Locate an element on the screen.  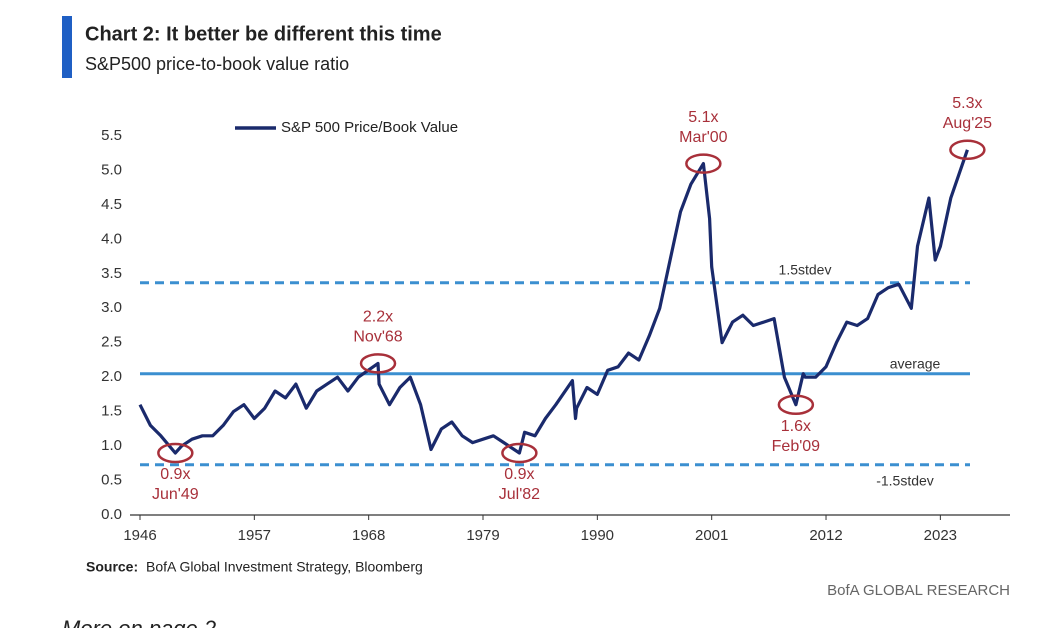
y-tick-label: 0.5 is located at coordinates (111, 480).